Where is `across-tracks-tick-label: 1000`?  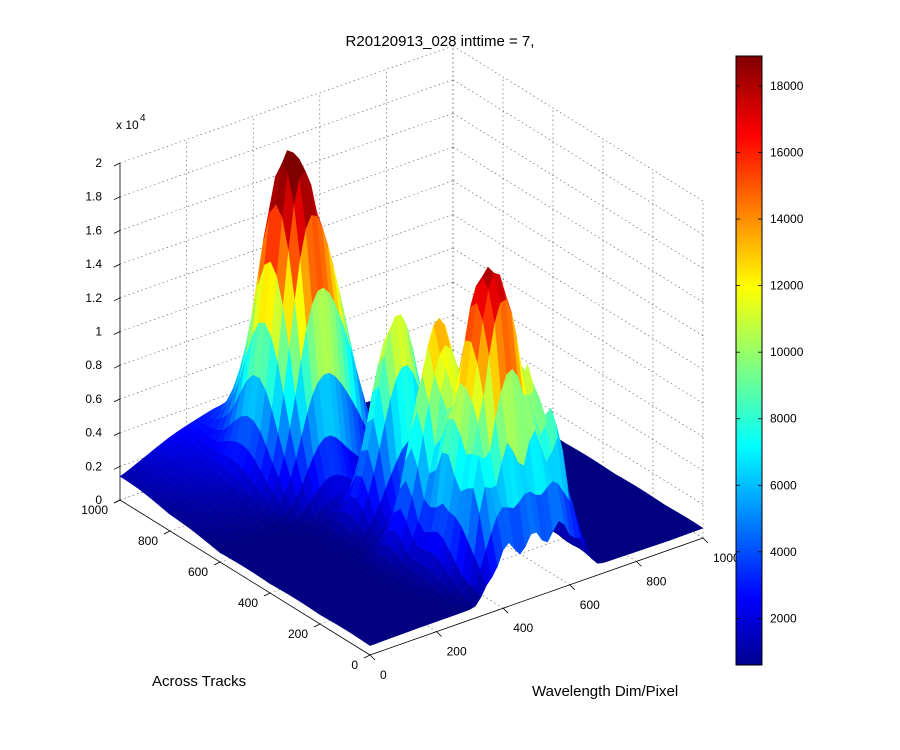 across-tracks-tick-label: 1000 is located at coordinates (94, 510).